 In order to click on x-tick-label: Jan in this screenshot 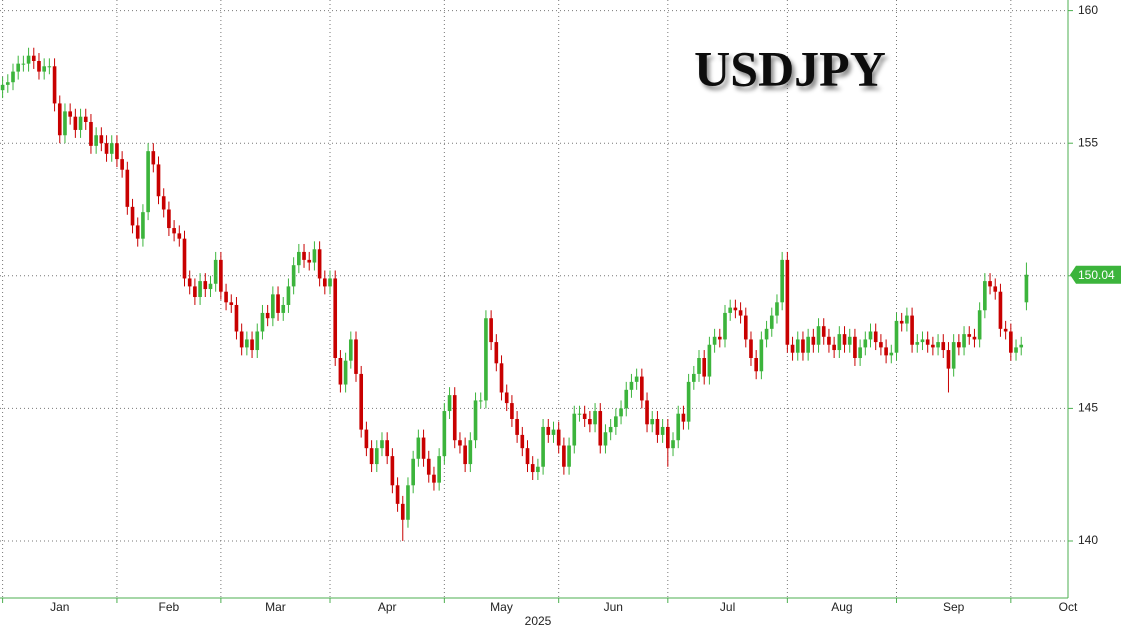, I will do `click(59, 607)`.